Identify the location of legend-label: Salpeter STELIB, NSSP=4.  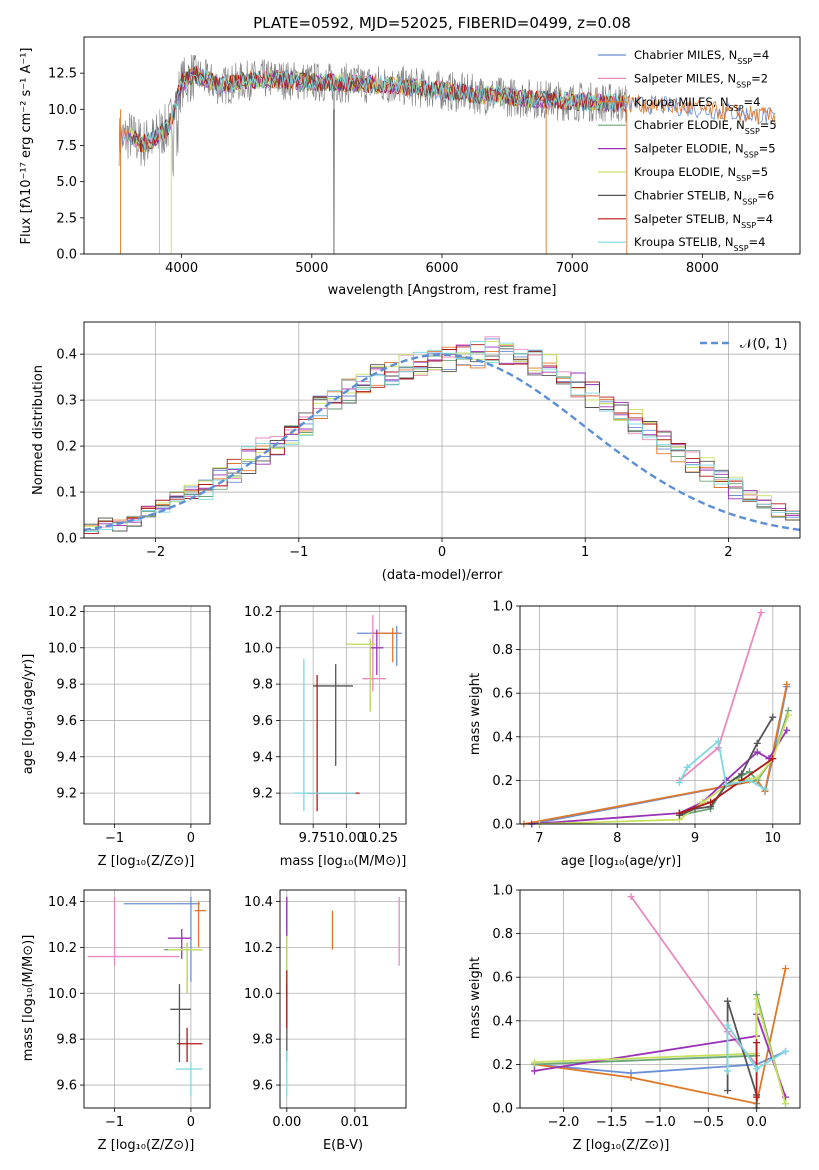
(703, 221).